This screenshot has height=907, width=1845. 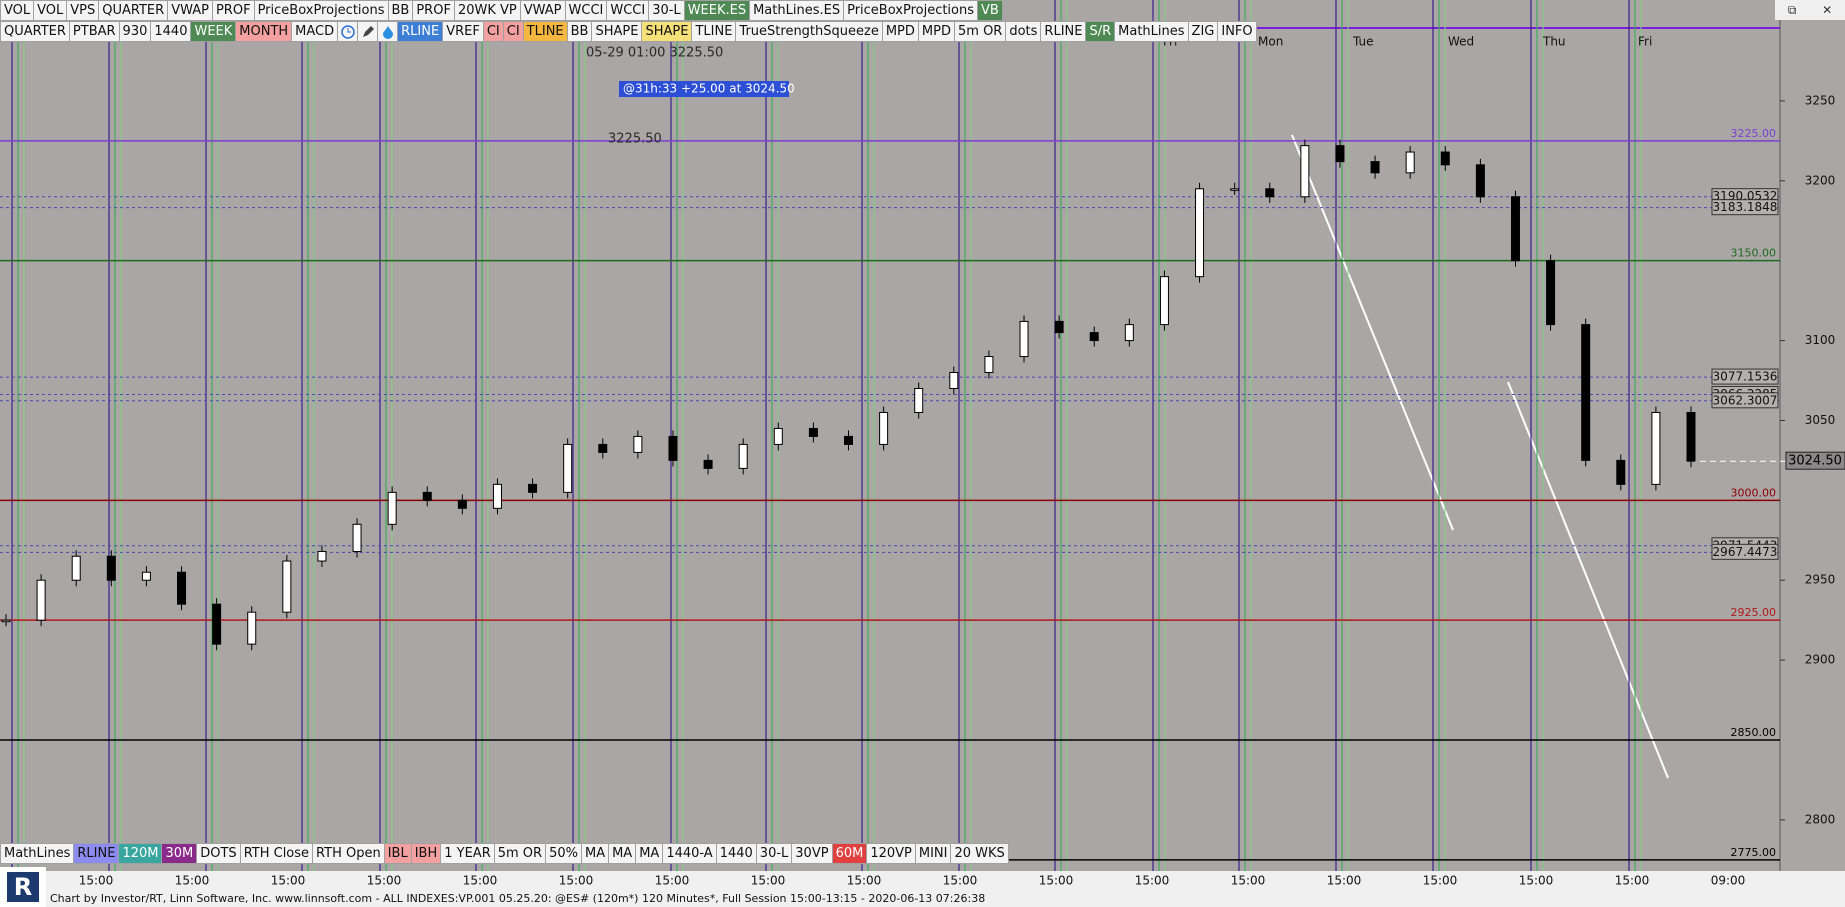 I want to click on toolbar-button: TrueStrengthSqueeze, so click(x=809, y=31).